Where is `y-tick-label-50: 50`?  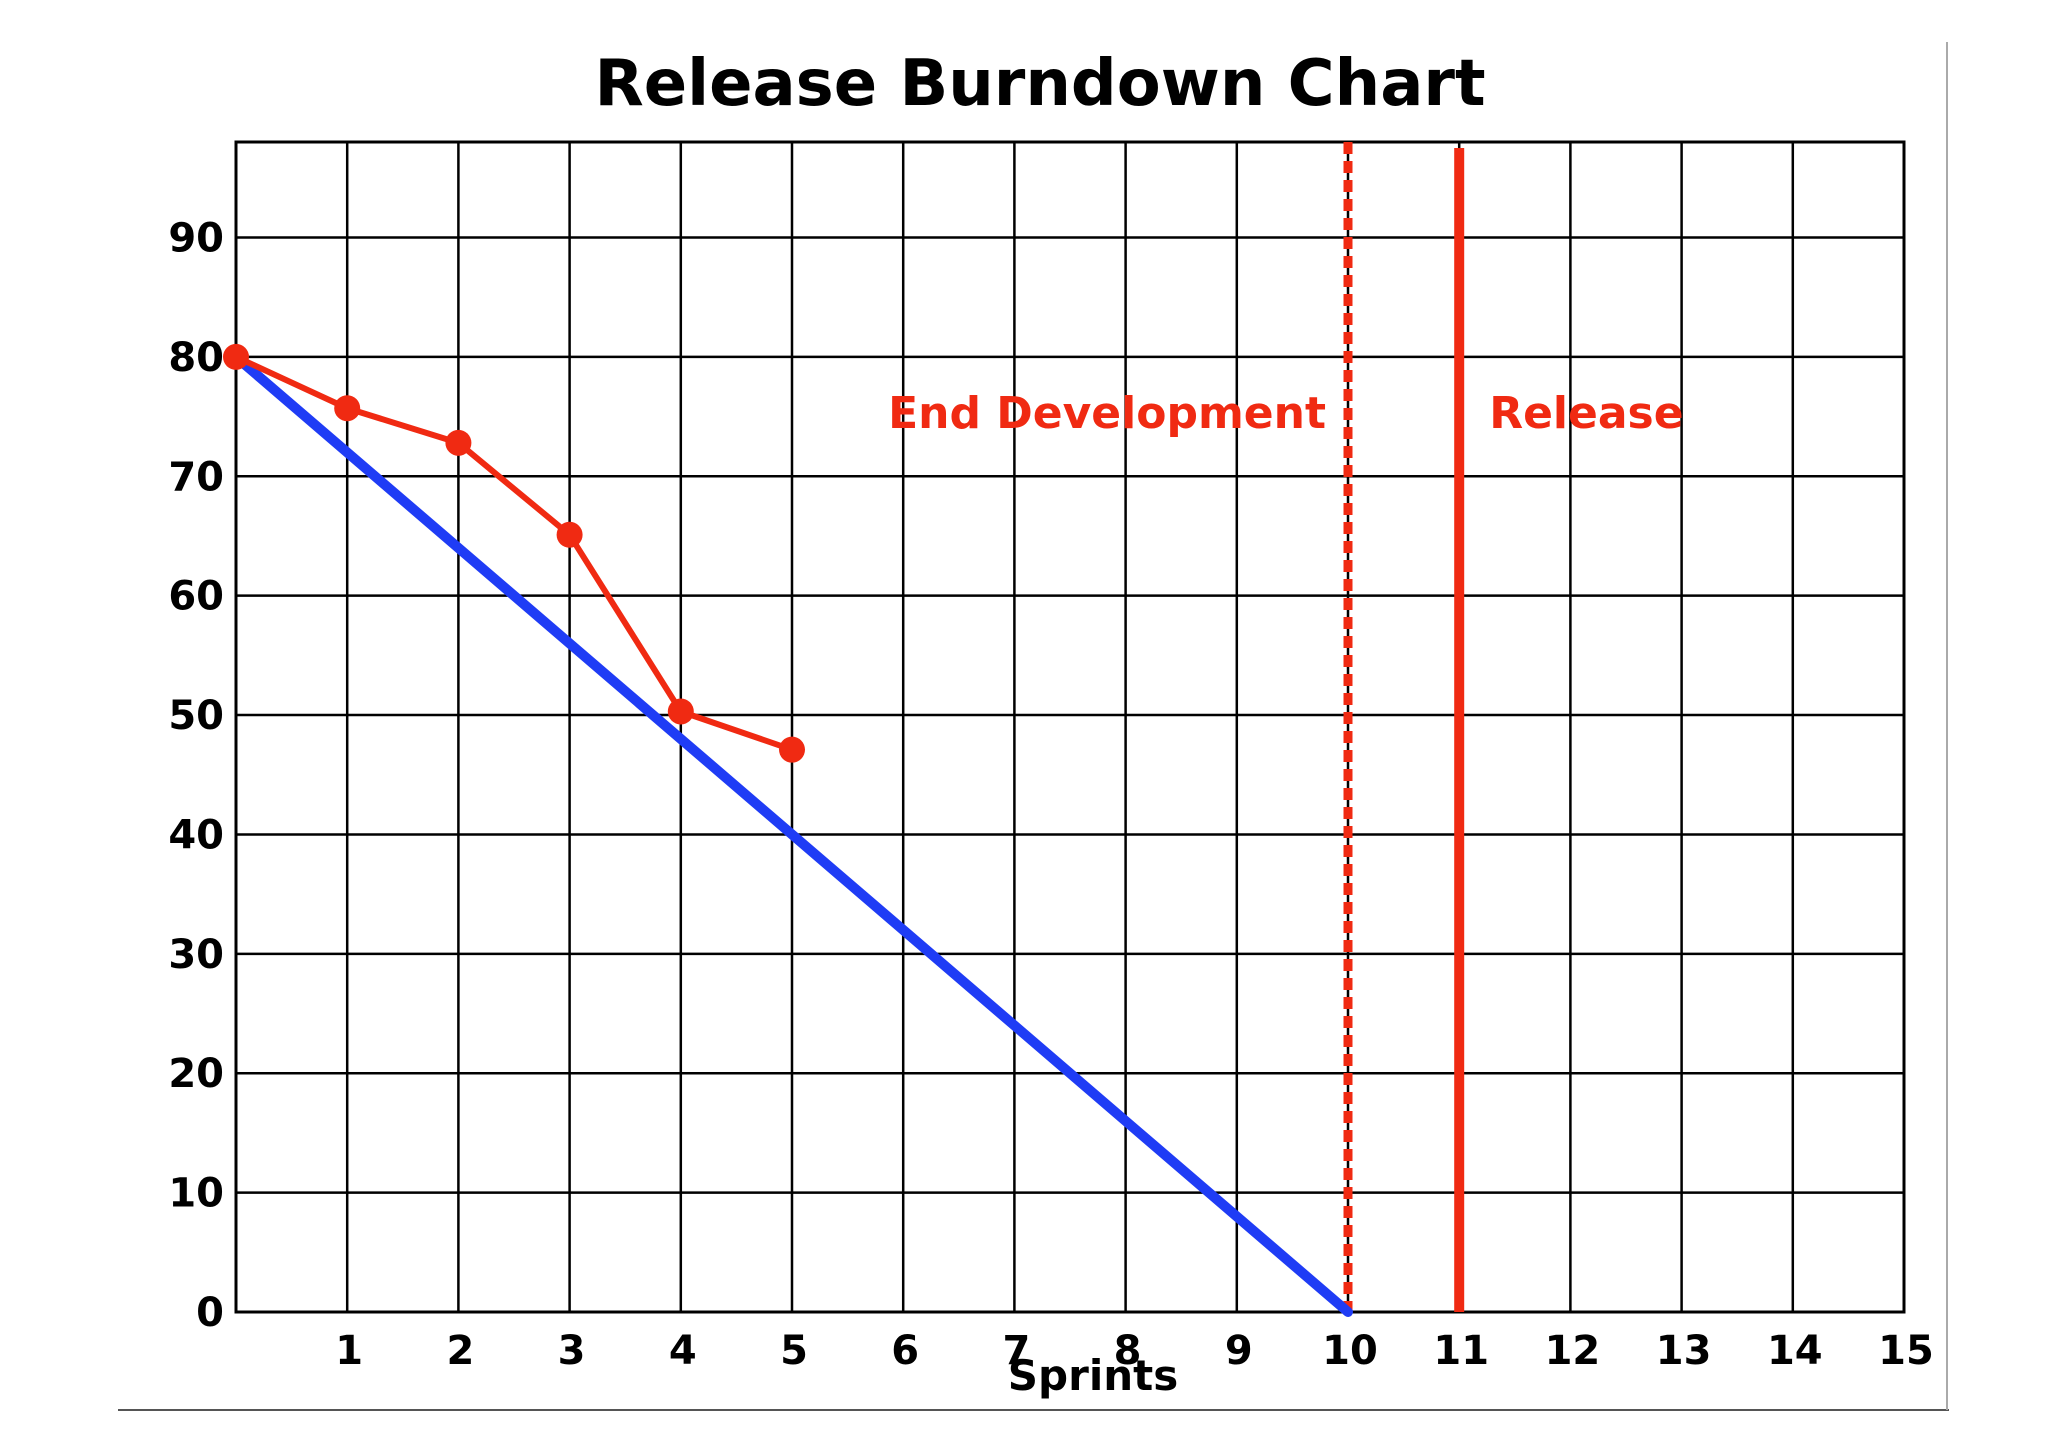
y-tick-label-50: 50 is located at coordinates (196, 716).